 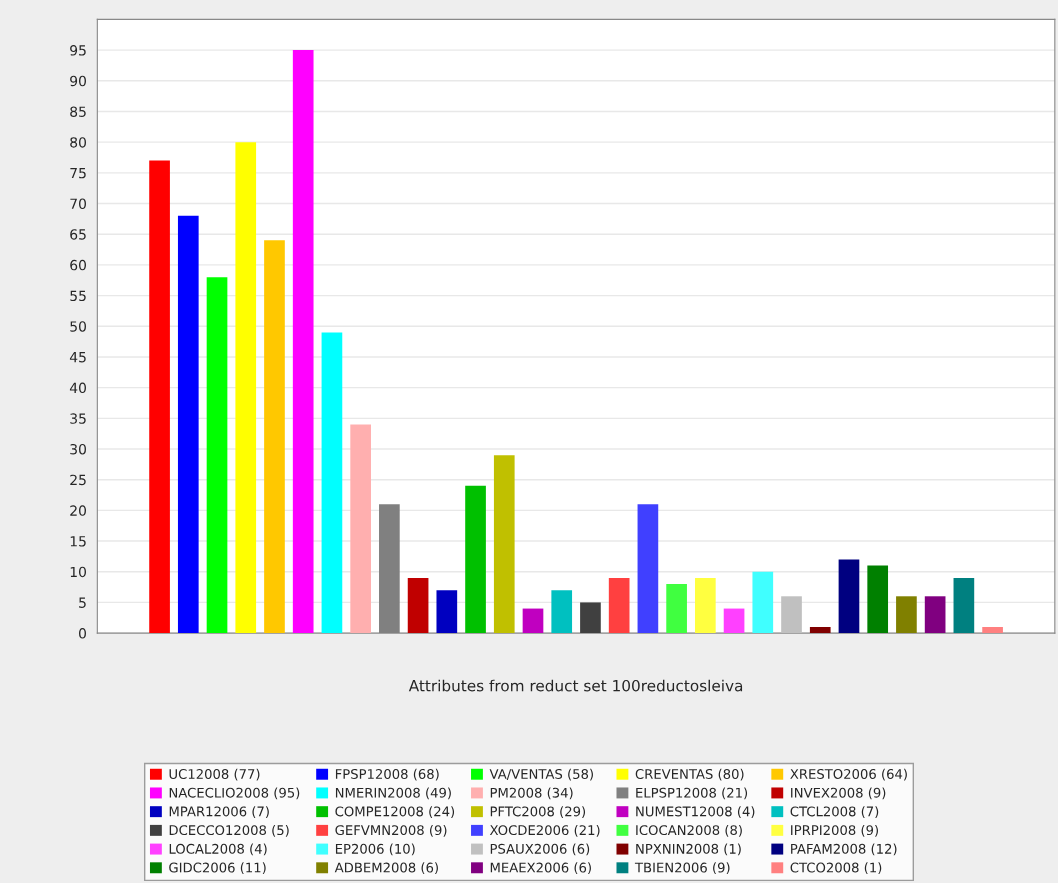 I want to click on legend-label: NUMEST12008 (4), so click(x=695, y=812).